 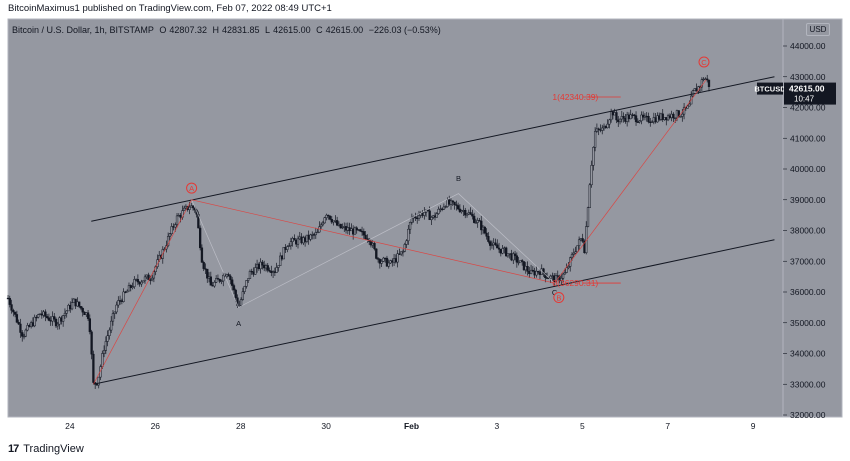 I want to click on tradingview-logo-icon: 17, so click(x=13, y=449).